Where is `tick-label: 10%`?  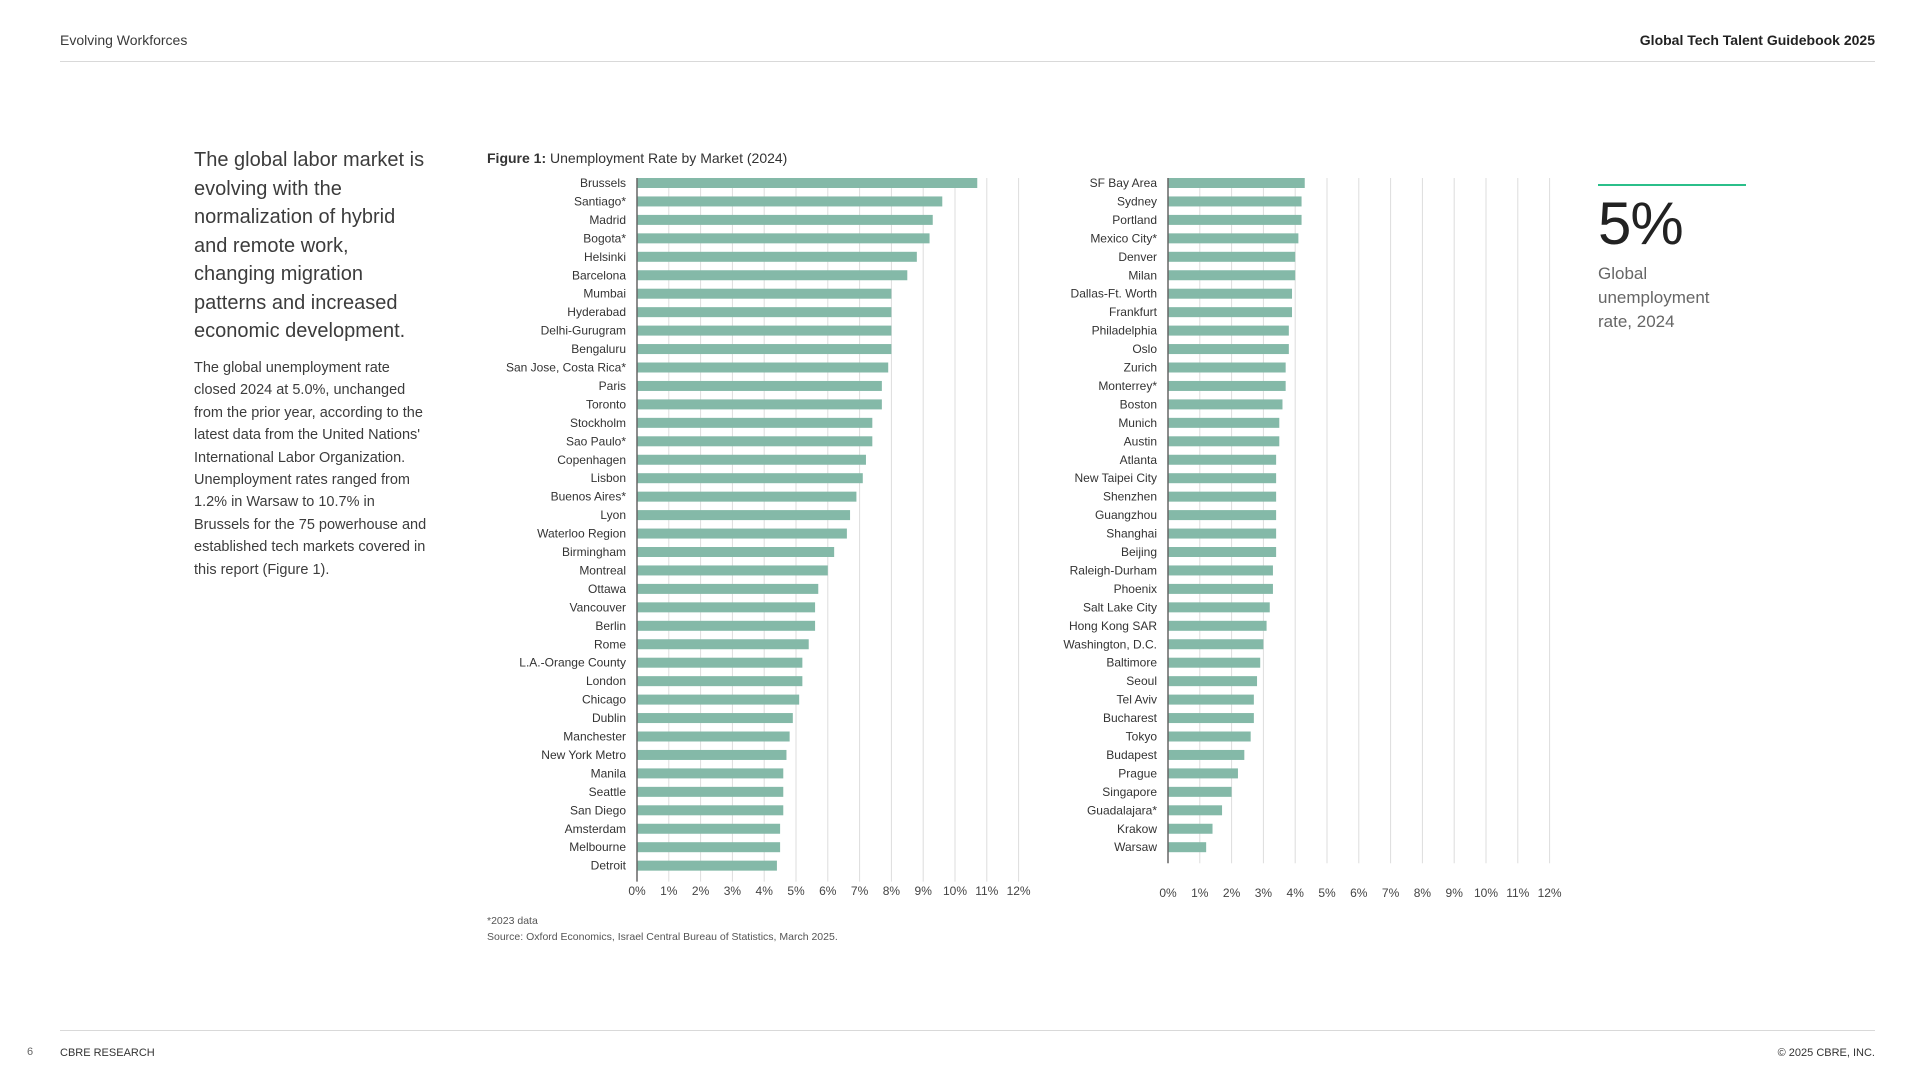 tick-label: 10% is located at coordinates (1486, 893).